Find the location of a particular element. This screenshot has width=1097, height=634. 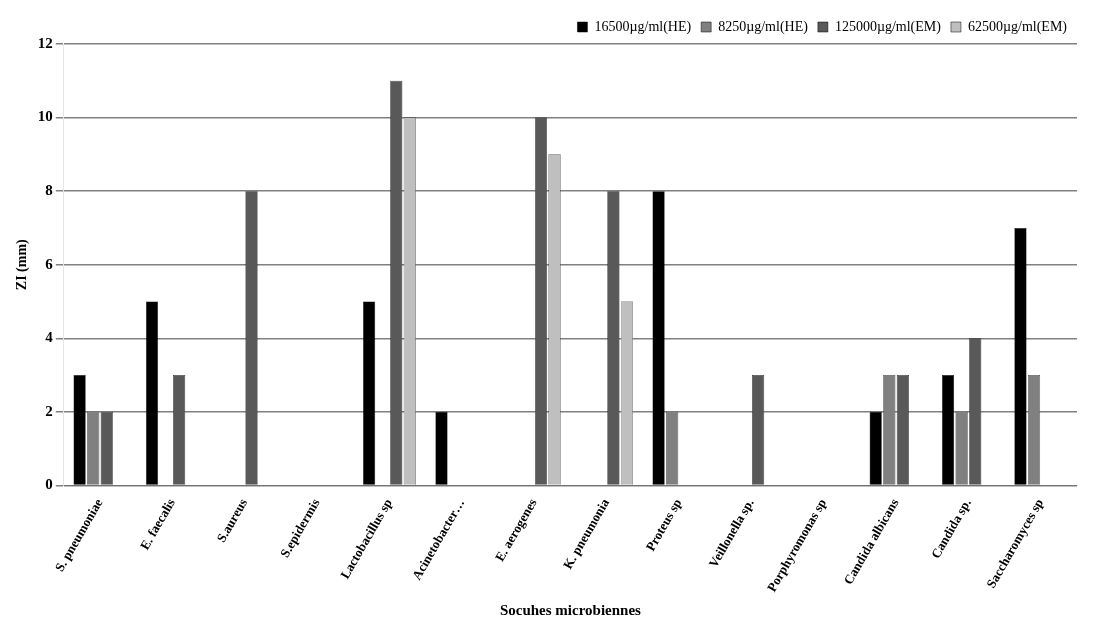

y-tick-label: 0 is located at coordinates (49, 484).